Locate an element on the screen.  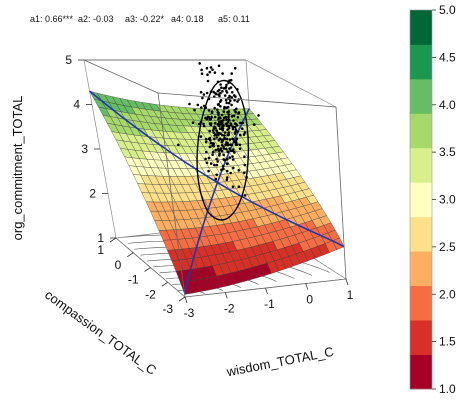
colorbar-tick-label: 4.5 is located at coordinates (447, 57).